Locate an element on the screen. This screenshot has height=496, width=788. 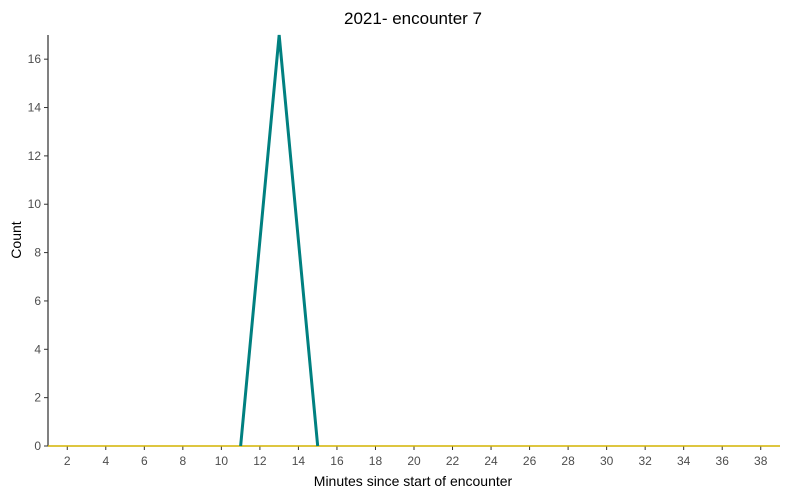
x-axis-title: Minutes since start of encounter is located at coordinates (413, 481).